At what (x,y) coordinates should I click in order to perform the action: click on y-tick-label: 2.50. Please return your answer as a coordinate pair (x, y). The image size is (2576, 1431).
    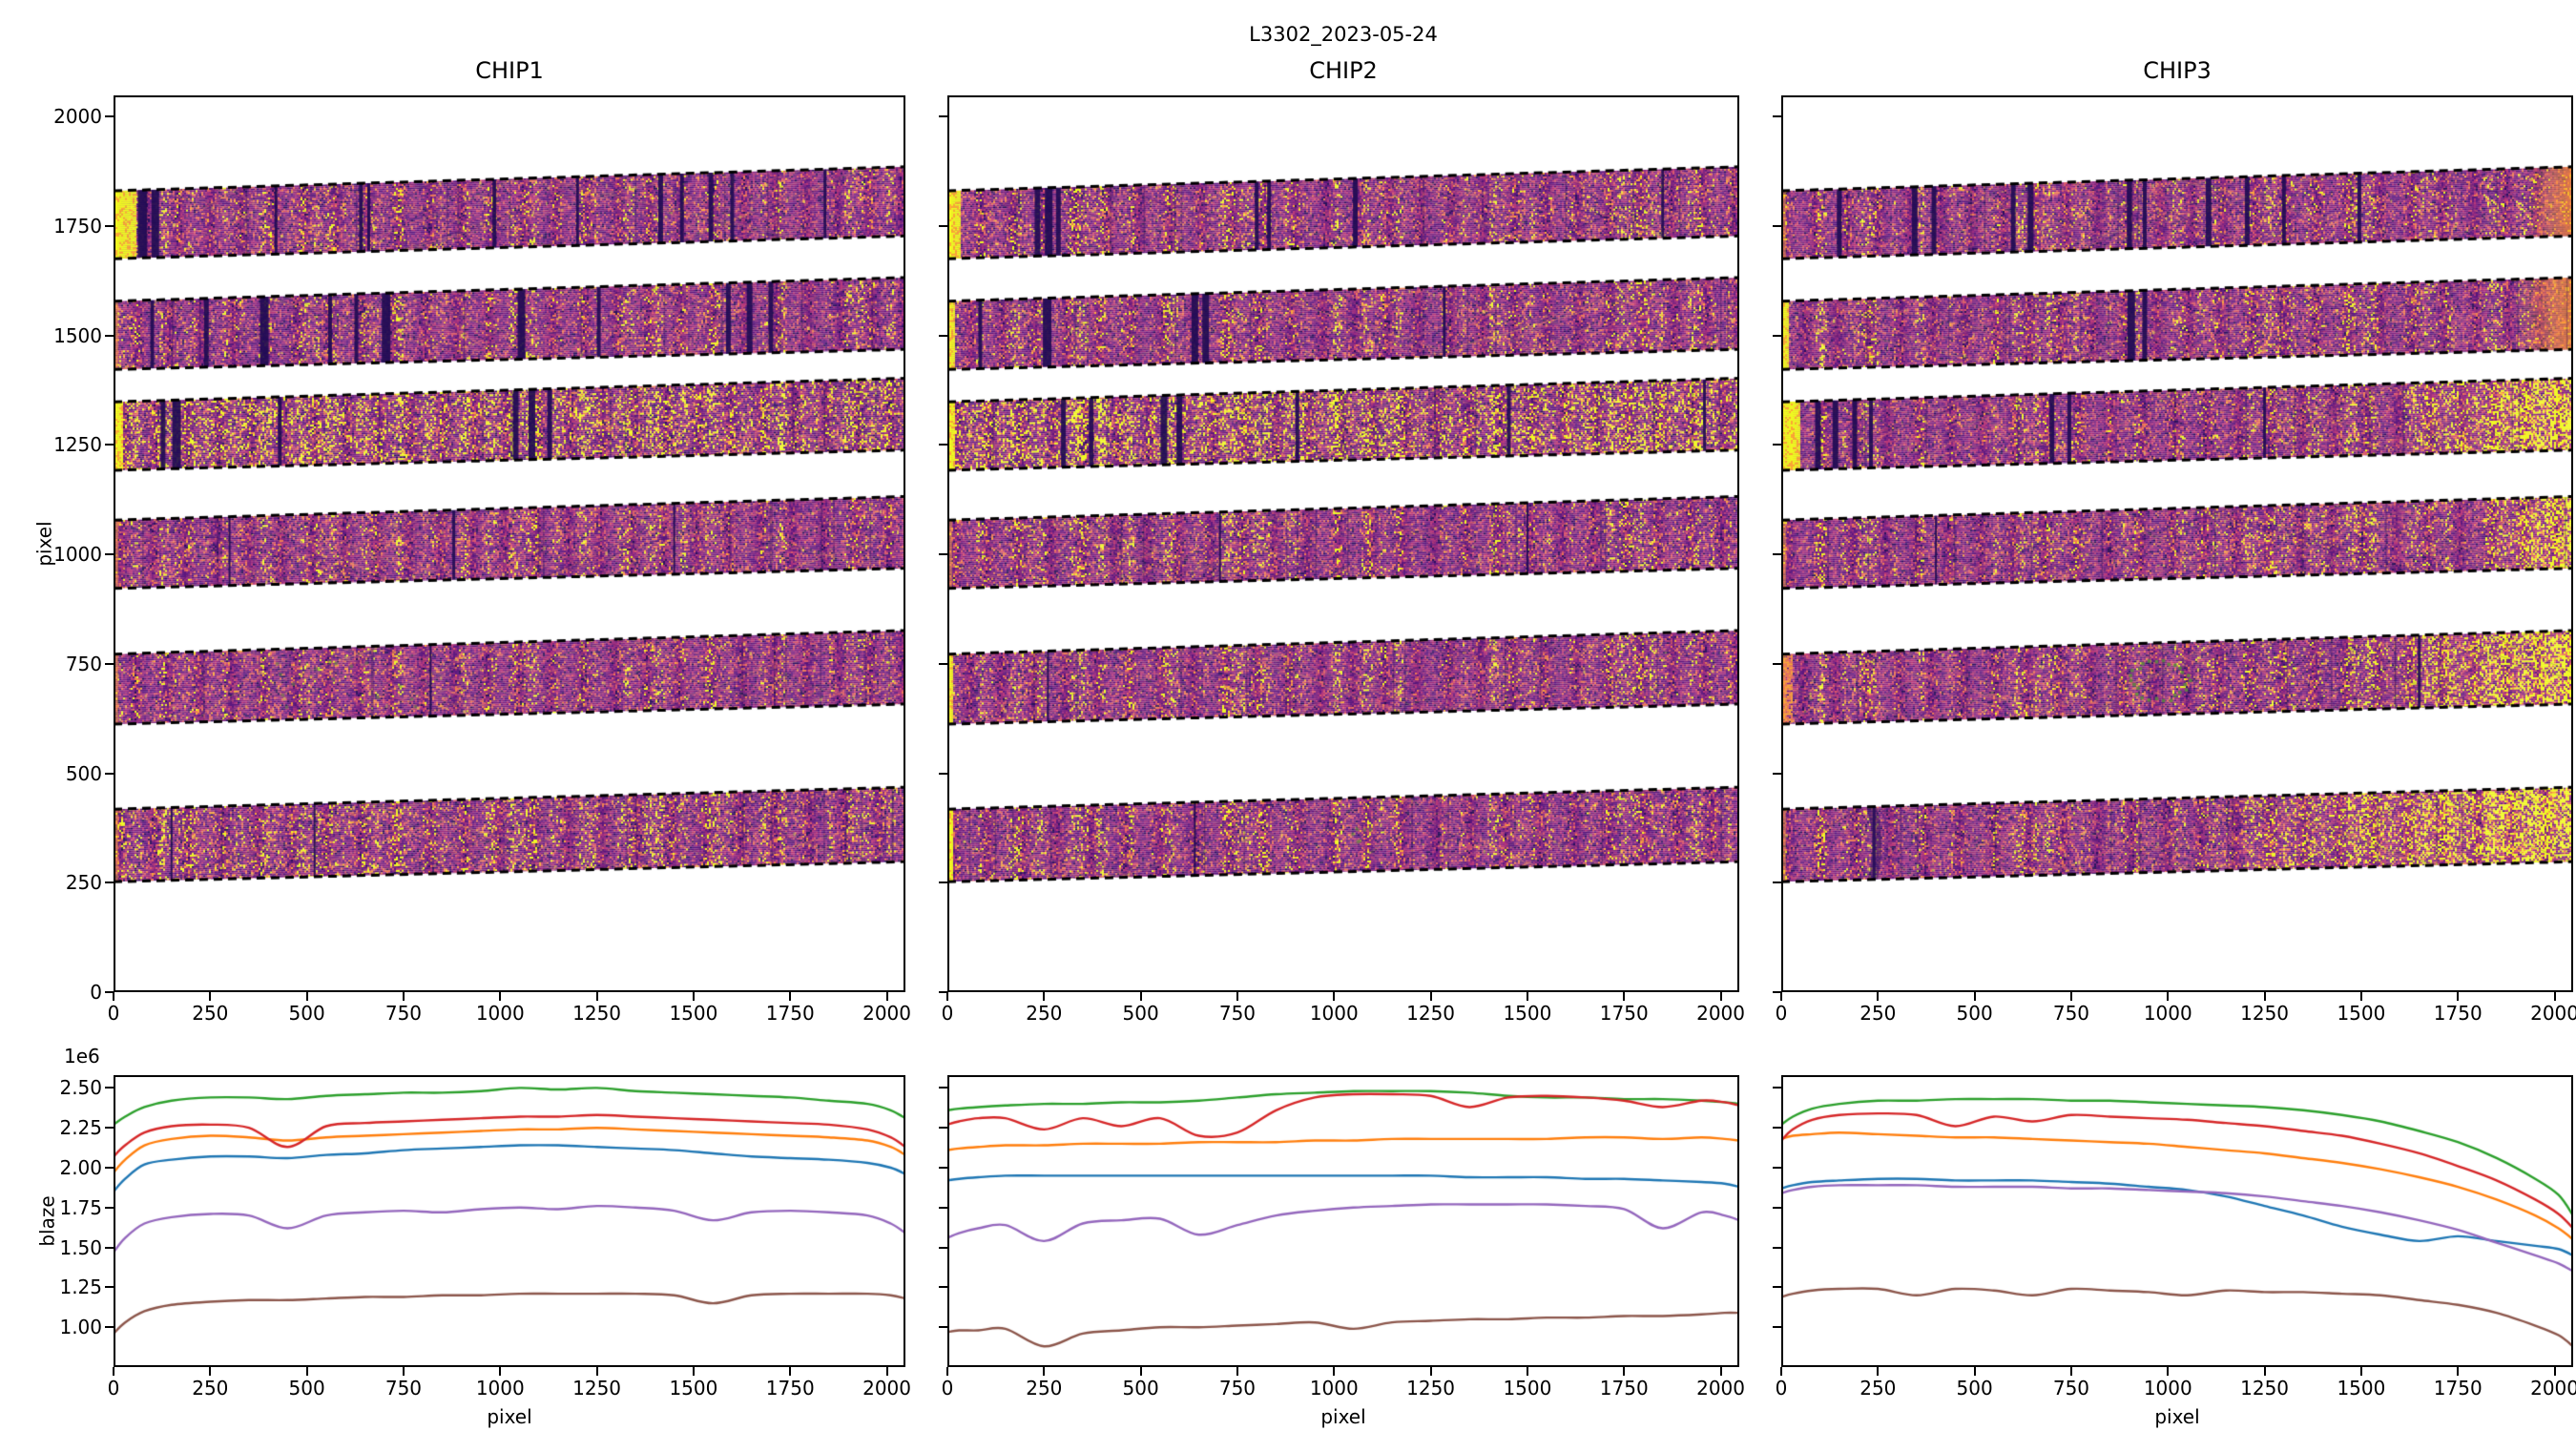
    Looking at the image, I should click on (80, 1088).